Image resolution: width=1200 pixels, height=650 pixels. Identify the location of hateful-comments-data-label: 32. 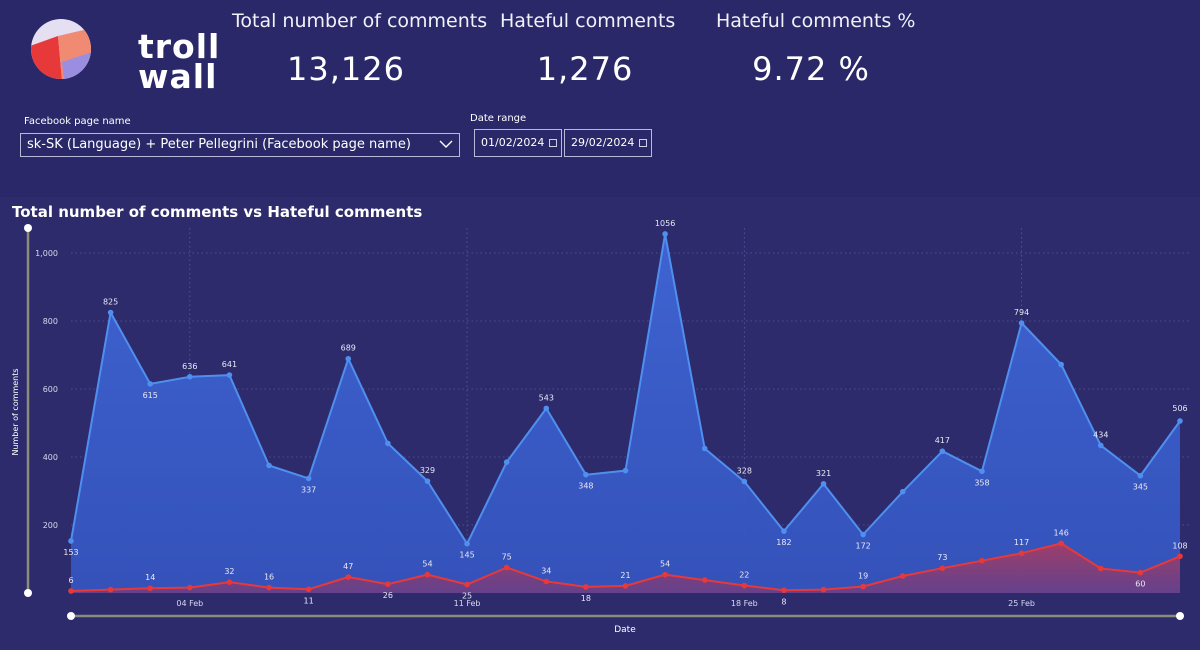
(229, 571).